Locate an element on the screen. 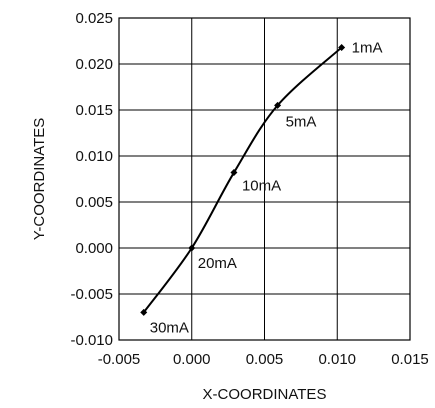 This screenshot has height=408, width=435. x-tick-label: 0.005 is located at coordinates (265, 359).